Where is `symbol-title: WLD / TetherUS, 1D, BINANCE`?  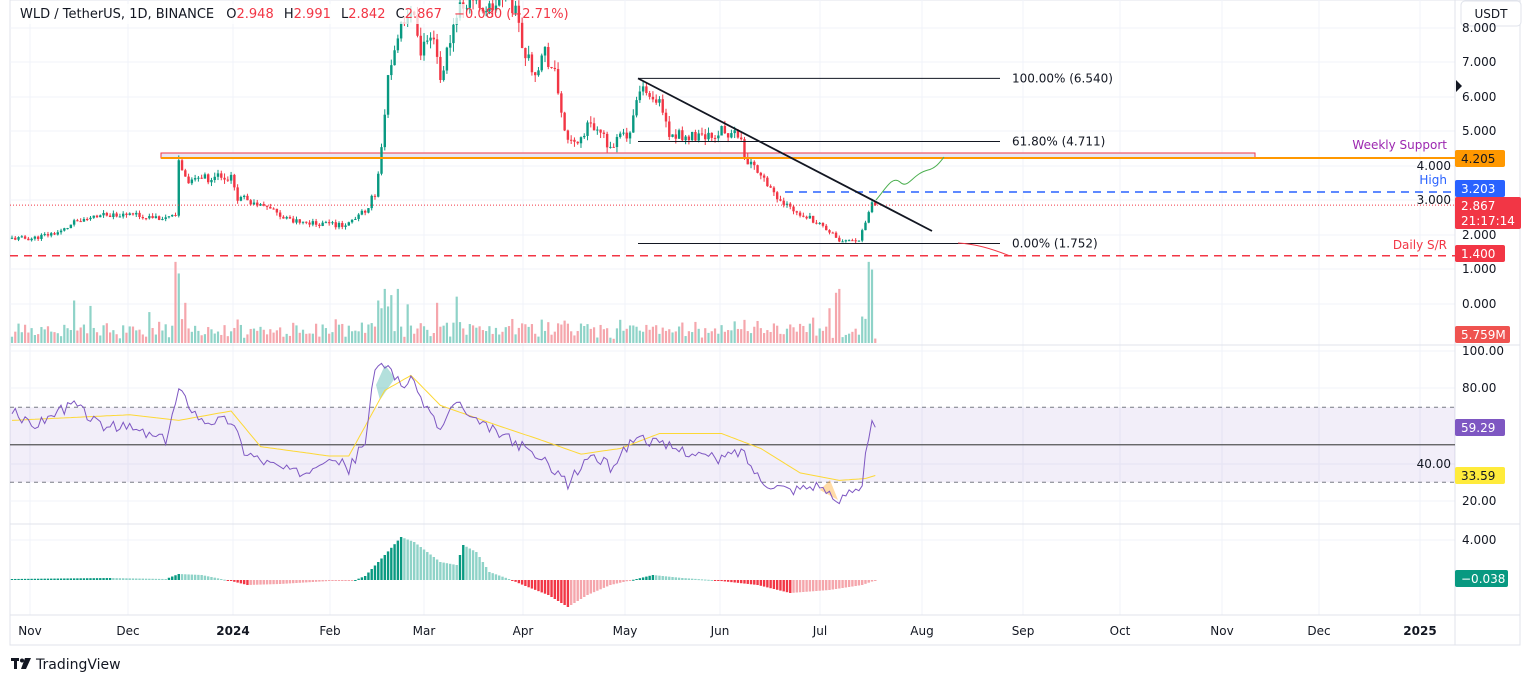 symbol-title: WLD / TetherUS, 1D, BINANCE is located at coordinates (117, 14).